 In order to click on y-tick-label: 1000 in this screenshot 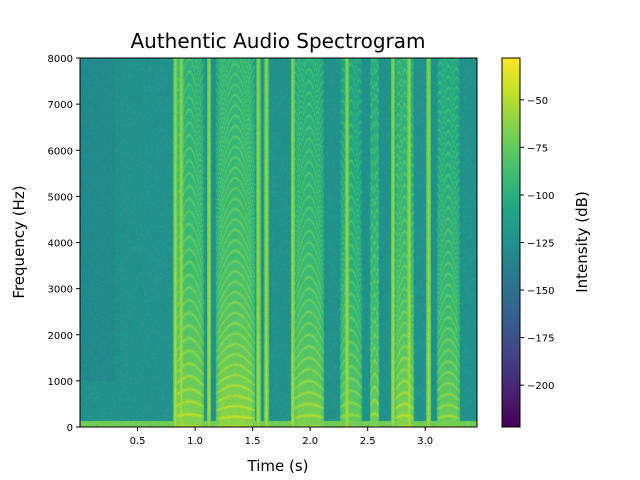, I will do `click(60, 382)`.